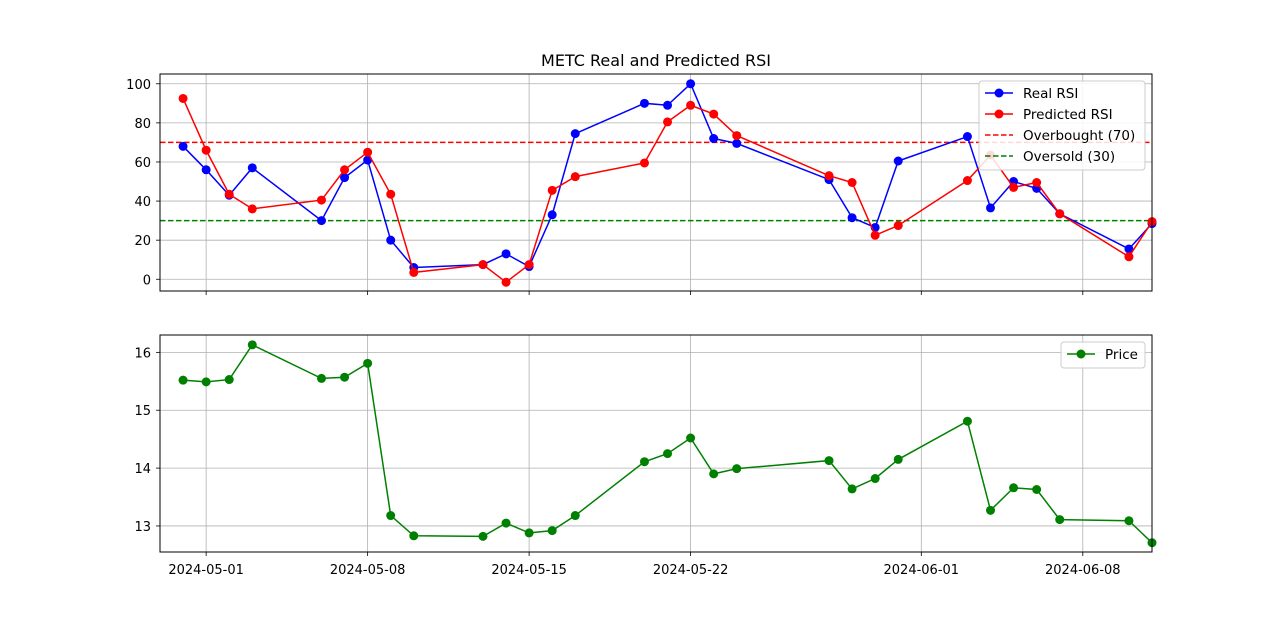  Describe the element at coordinates (1050, 94) in the screenshot. I see `legend-label-real-rsi: Real RSI` at that location.